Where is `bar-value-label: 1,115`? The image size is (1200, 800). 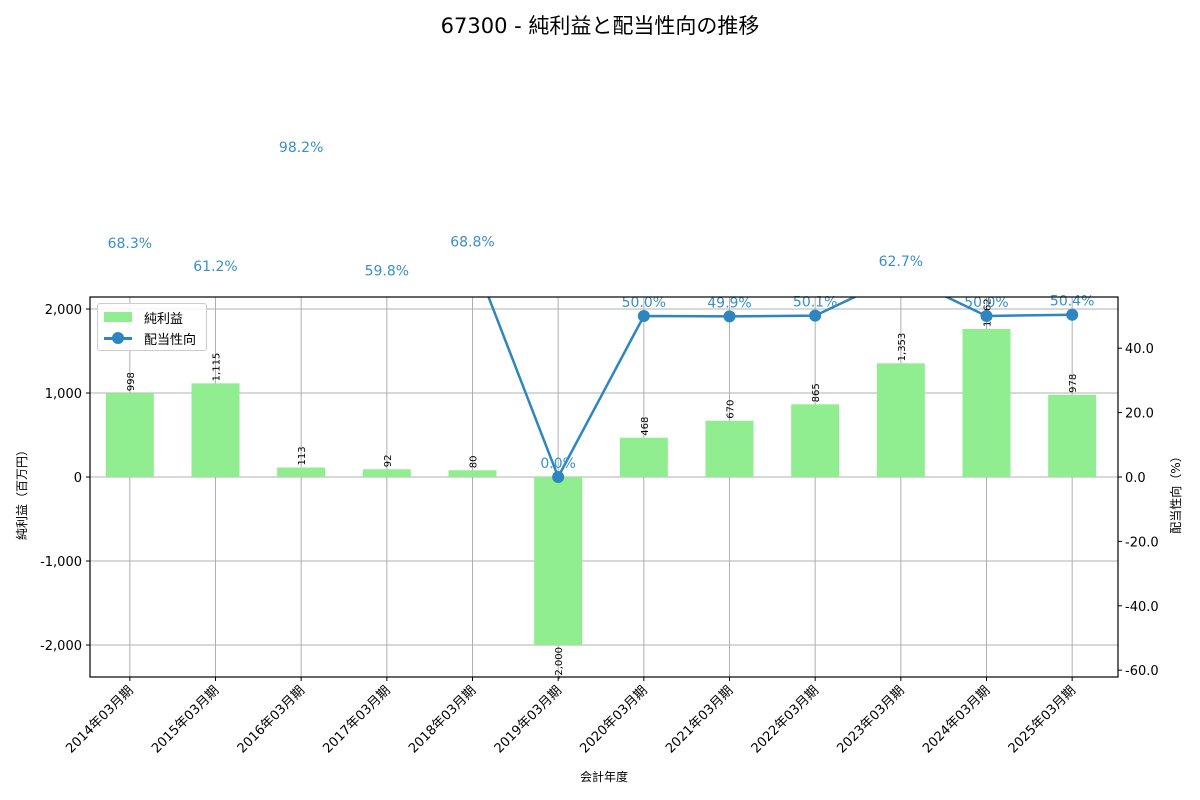
bar-value-label: 1,115 is located at coordinates (217, 367).